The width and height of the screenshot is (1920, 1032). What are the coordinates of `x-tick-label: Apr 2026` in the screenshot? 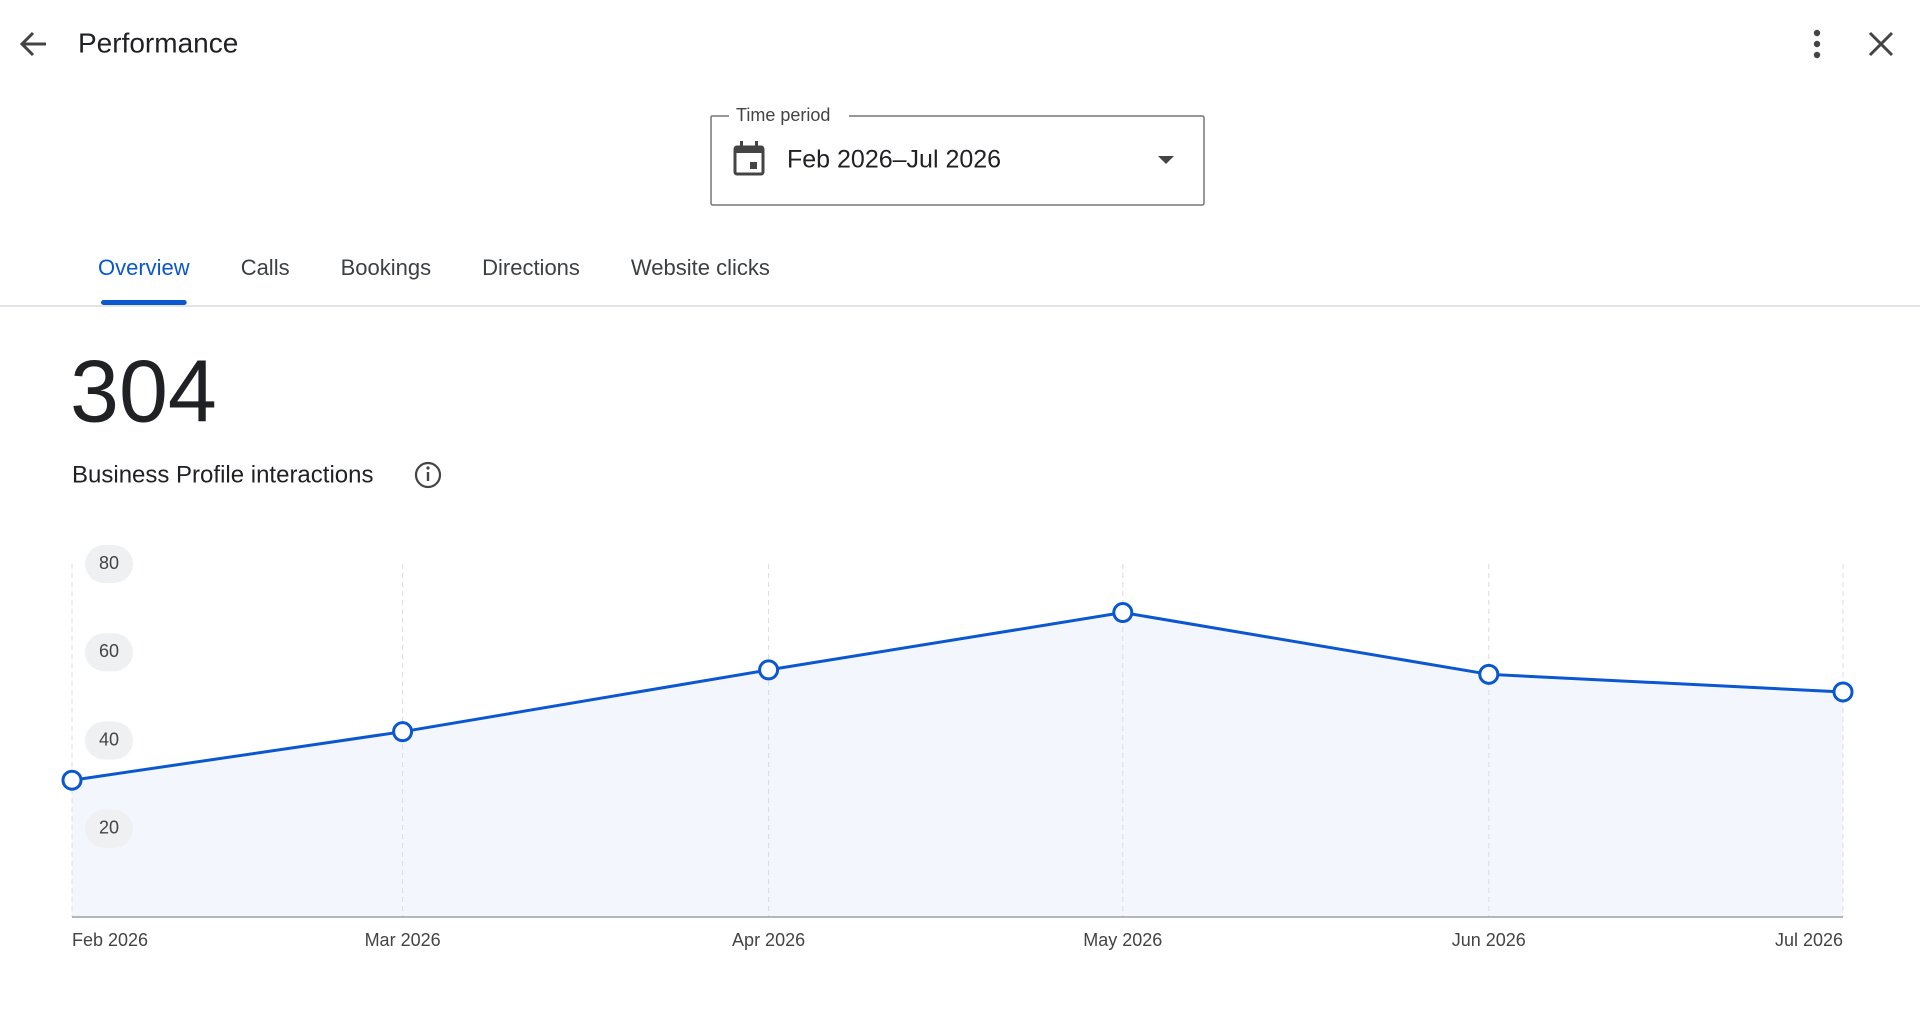 It's located at (768, 940).